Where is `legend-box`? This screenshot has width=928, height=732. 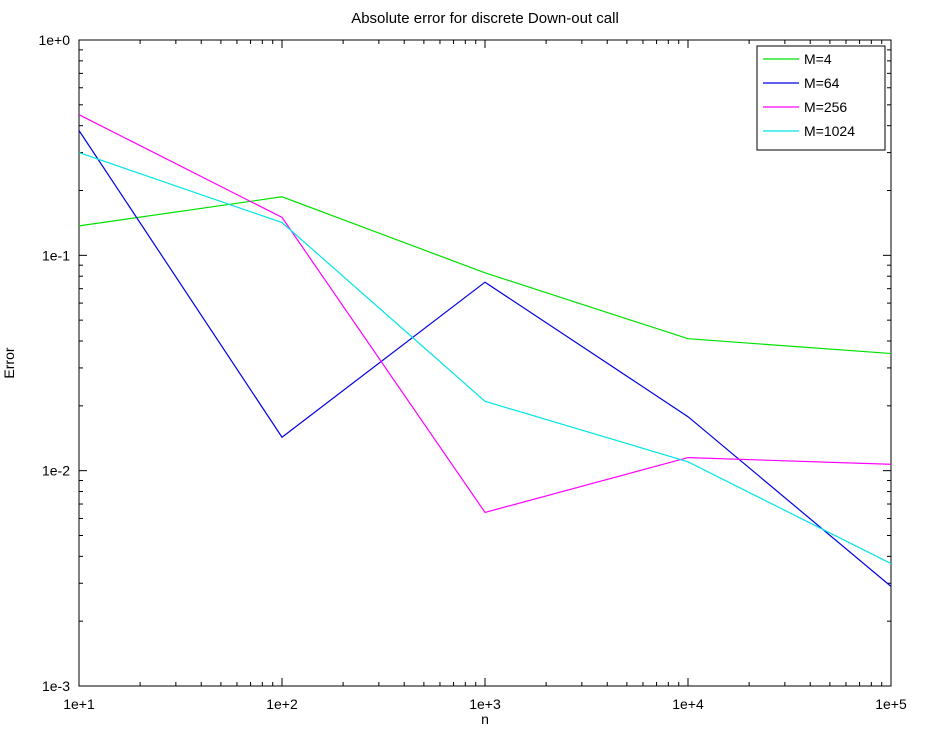 legend-box is located at coordinates (821, 98).